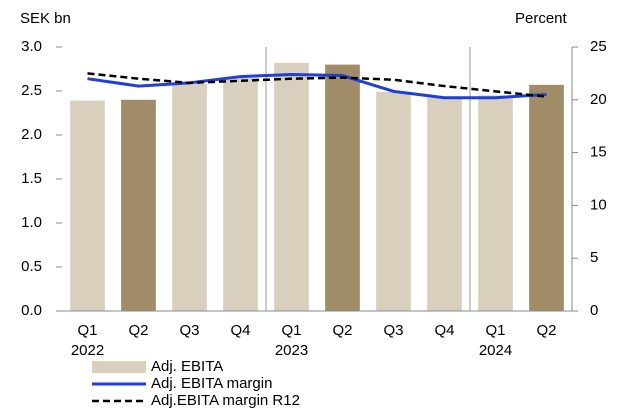  What do you see at coordinates (45, 18) in the screenshot?
I see `y-axis-label: SEK bn` at bounding box center [45, 18].